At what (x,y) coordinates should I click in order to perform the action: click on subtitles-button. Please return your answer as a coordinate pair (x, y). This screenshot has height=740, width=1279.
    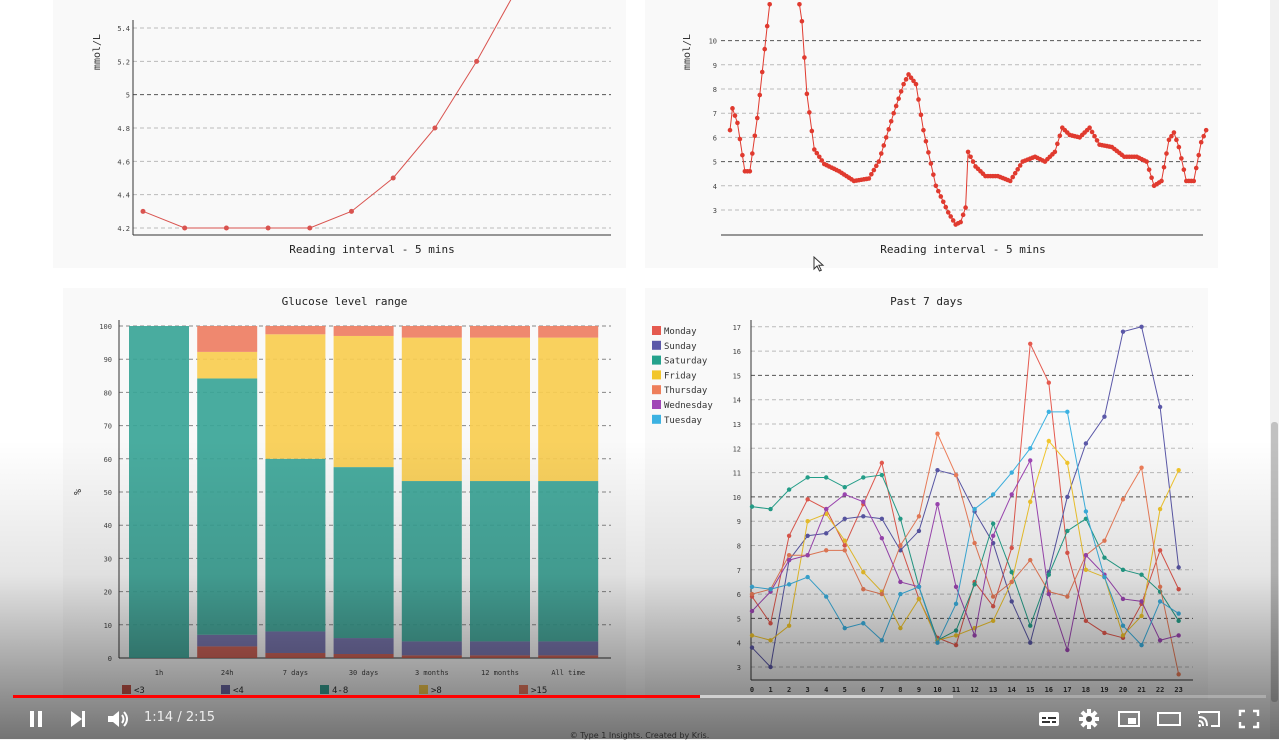
    Looking at the image, I should click on (1049, 719).